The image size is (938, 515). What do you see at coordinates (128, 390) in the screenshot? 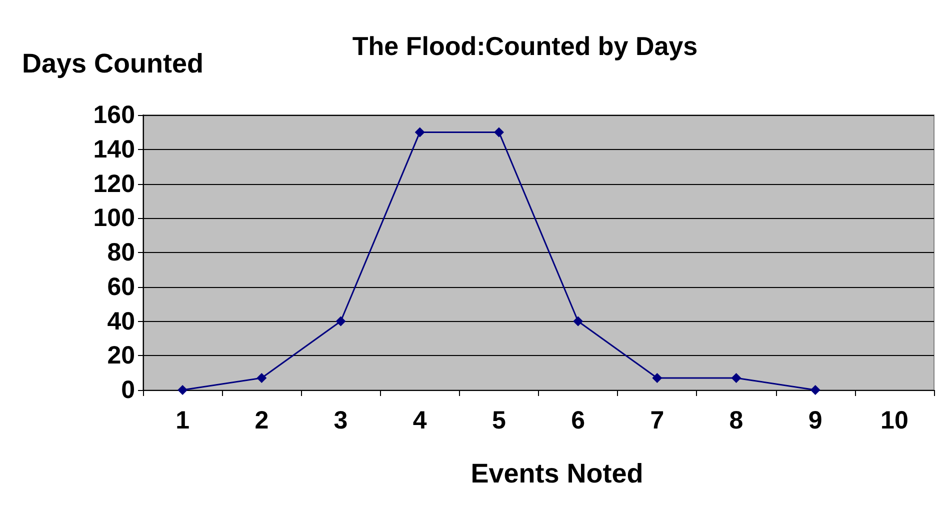
I see `y-tick-label: 0` at bounding box center [128, 390].